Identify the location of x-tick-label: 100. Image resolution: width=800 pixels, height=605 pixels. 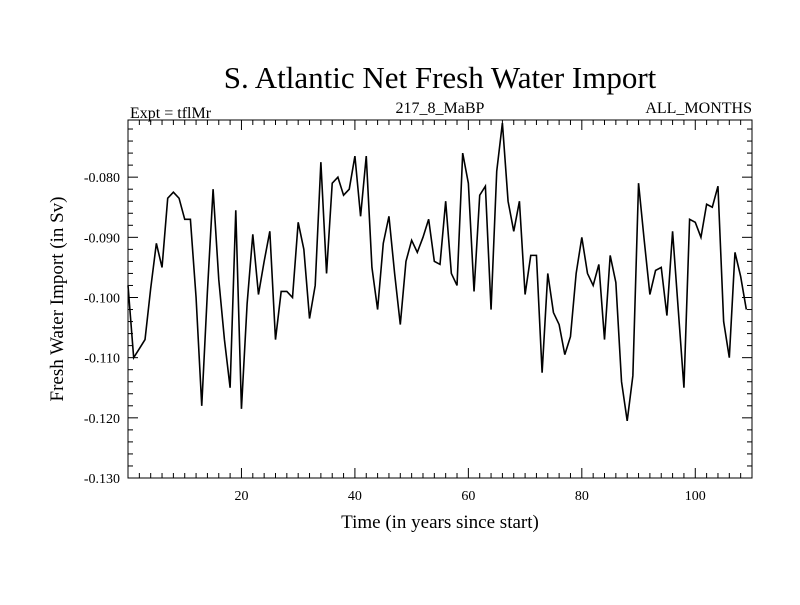
(695, 496).